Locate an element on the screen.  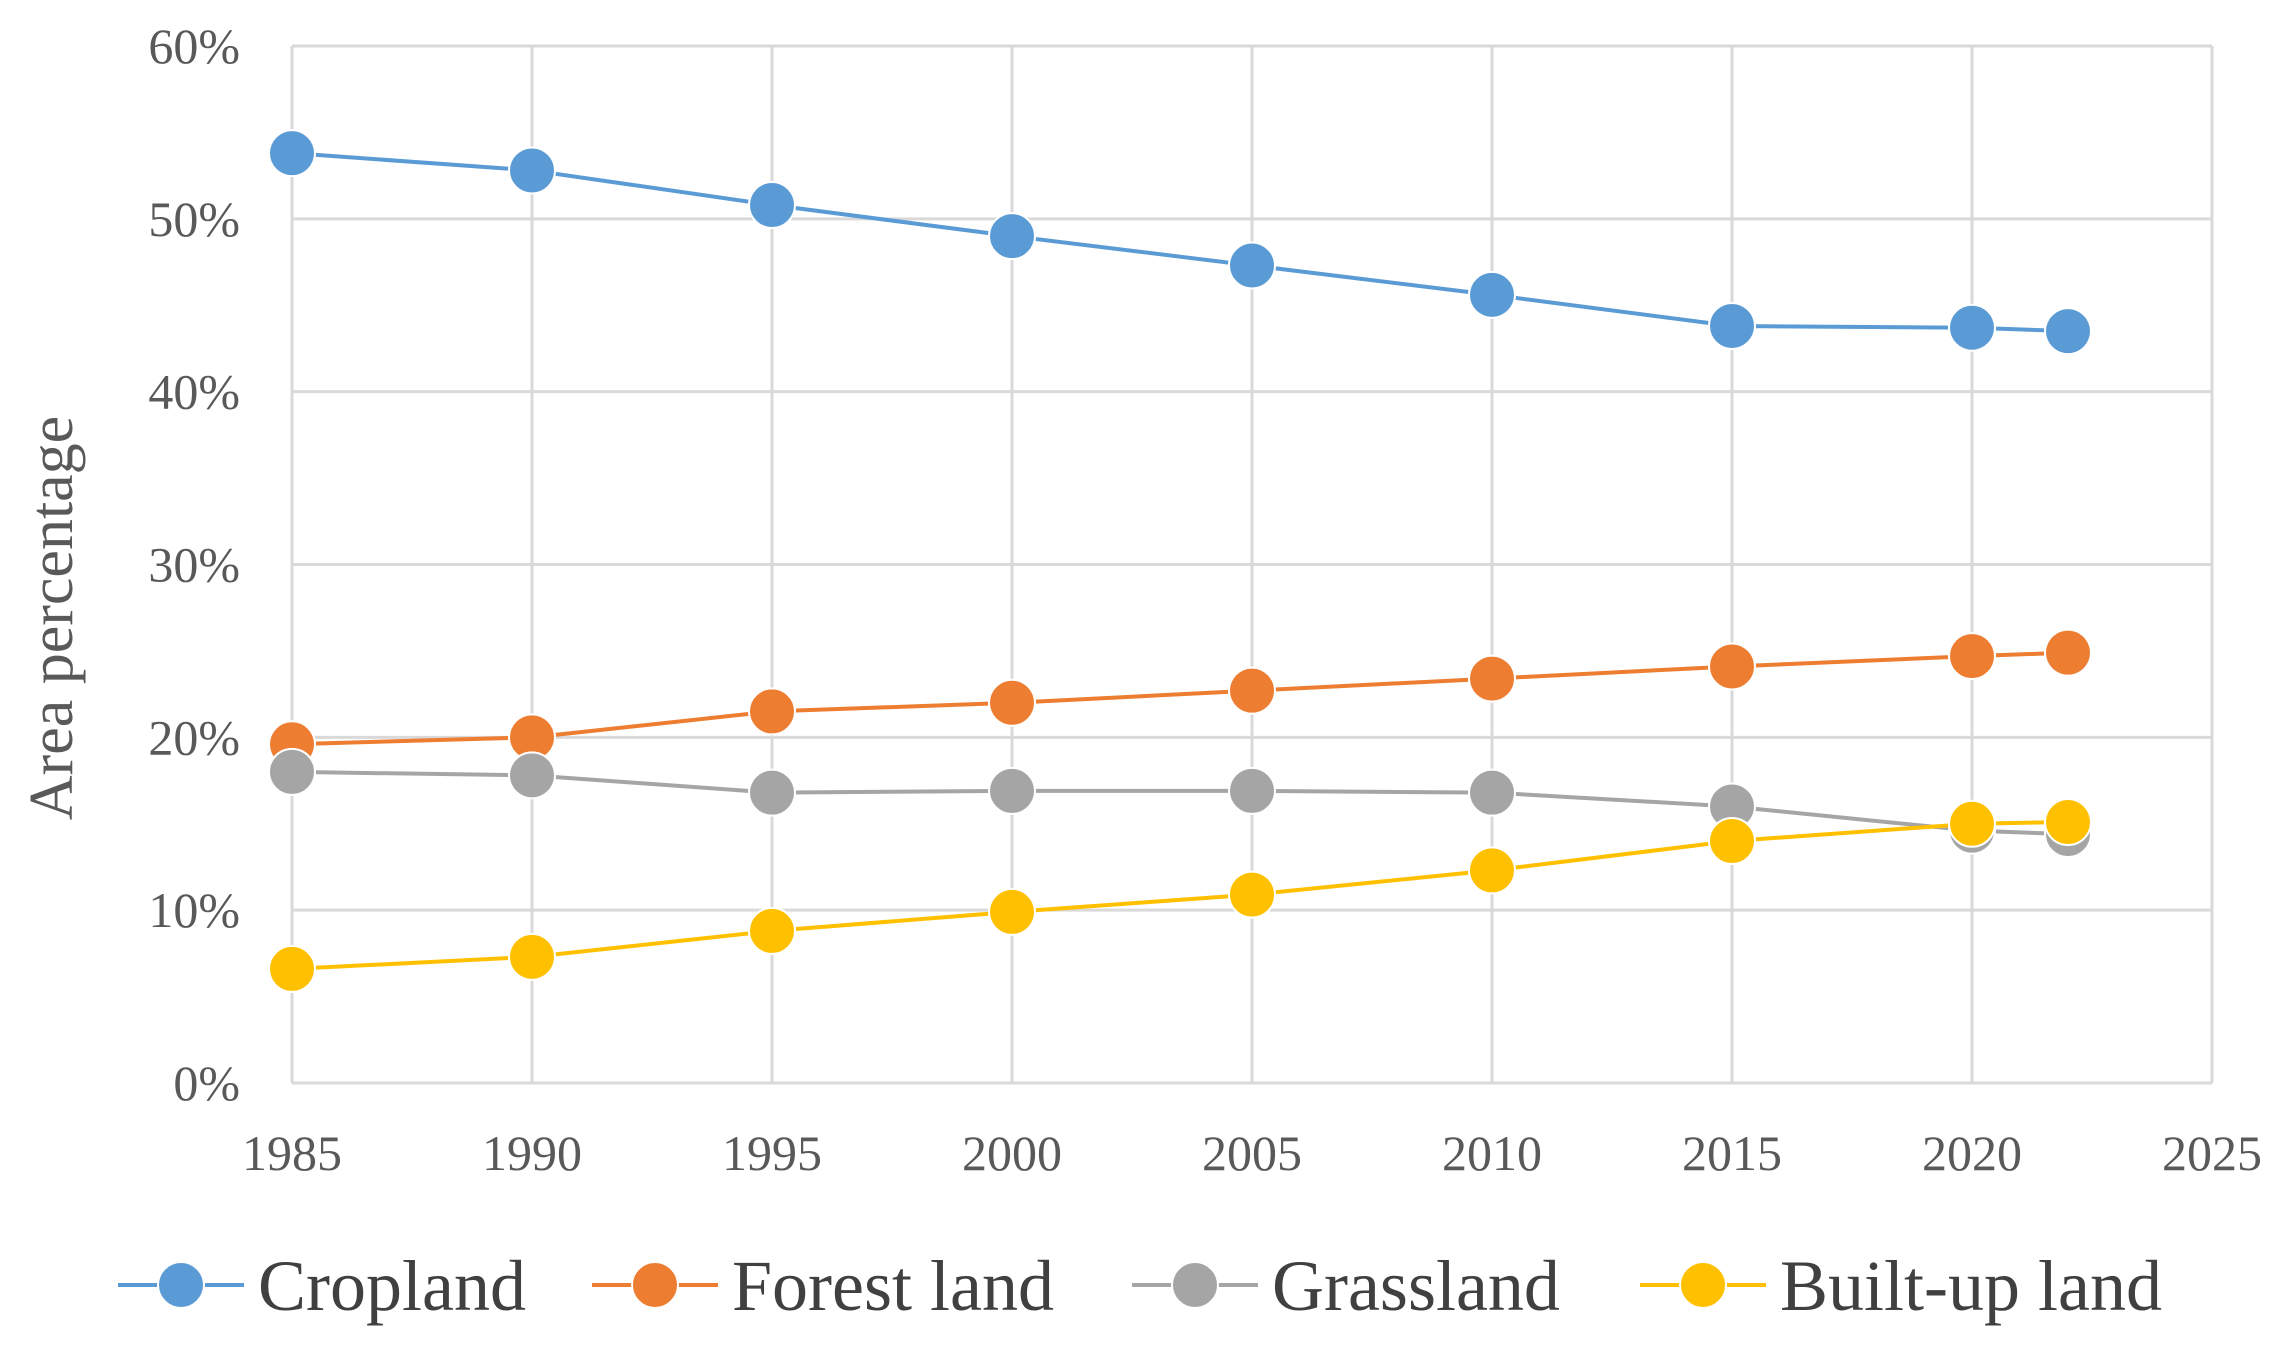
y-tick-label: 10% is located at coordinates (194, 910).